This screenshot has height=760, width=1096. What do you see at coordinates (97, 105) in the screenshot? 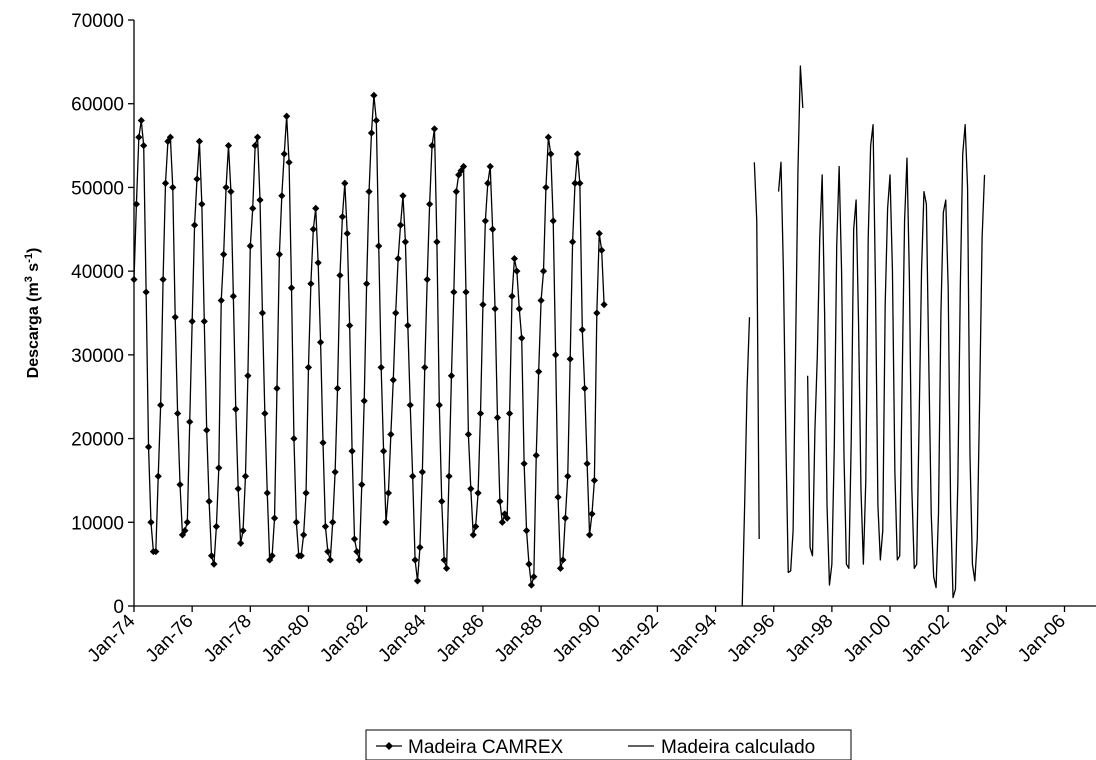
I see `y-tick-label: 60000` at bounding box center [97, 105].